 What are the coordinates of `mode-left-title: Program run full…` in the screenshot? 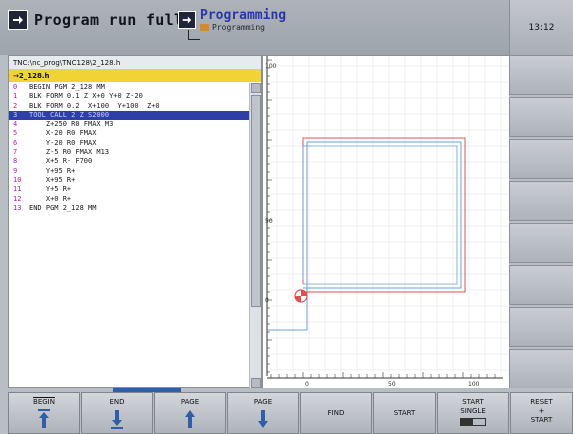 It's located at (113, 20).